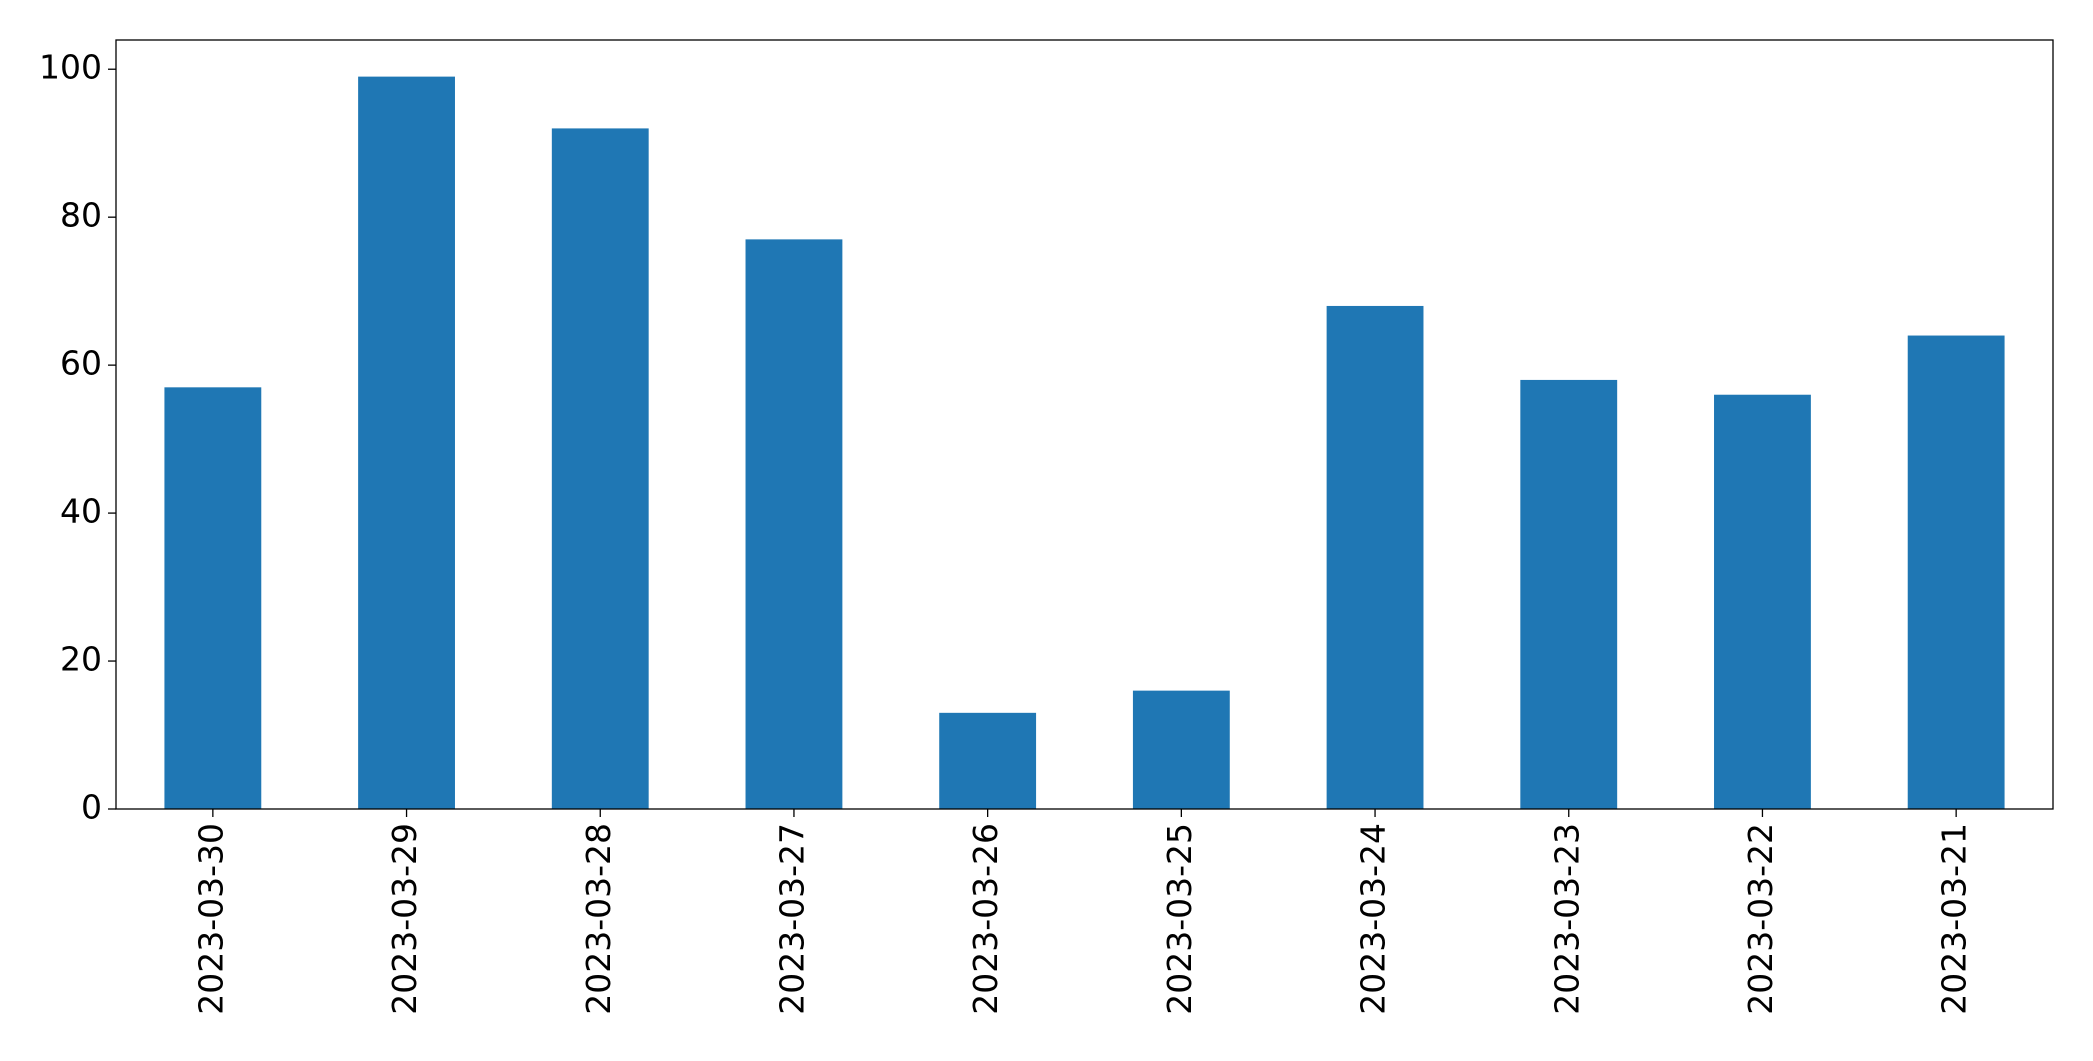 This screenshot has height=1061, width=2093. What do you see at coordinates (210, 919) in the screenshot?
I see `x-tick-label: 2023-03-30` at bounding box center [210, 919].